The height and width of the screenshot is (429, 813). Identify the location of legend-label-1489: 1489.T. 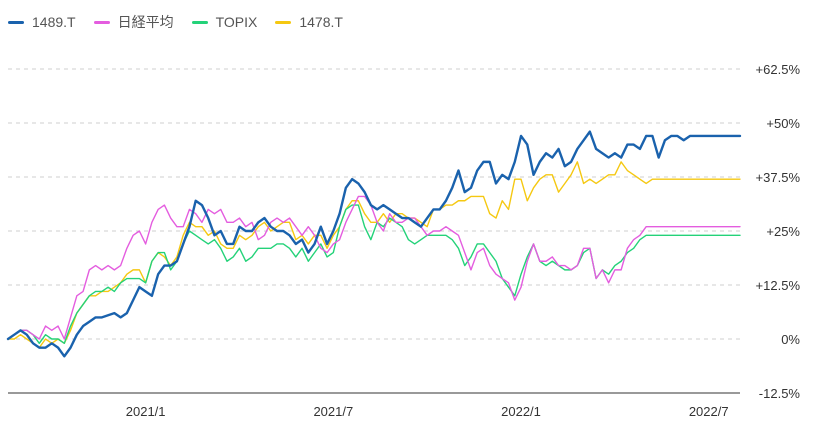
(54, 22).